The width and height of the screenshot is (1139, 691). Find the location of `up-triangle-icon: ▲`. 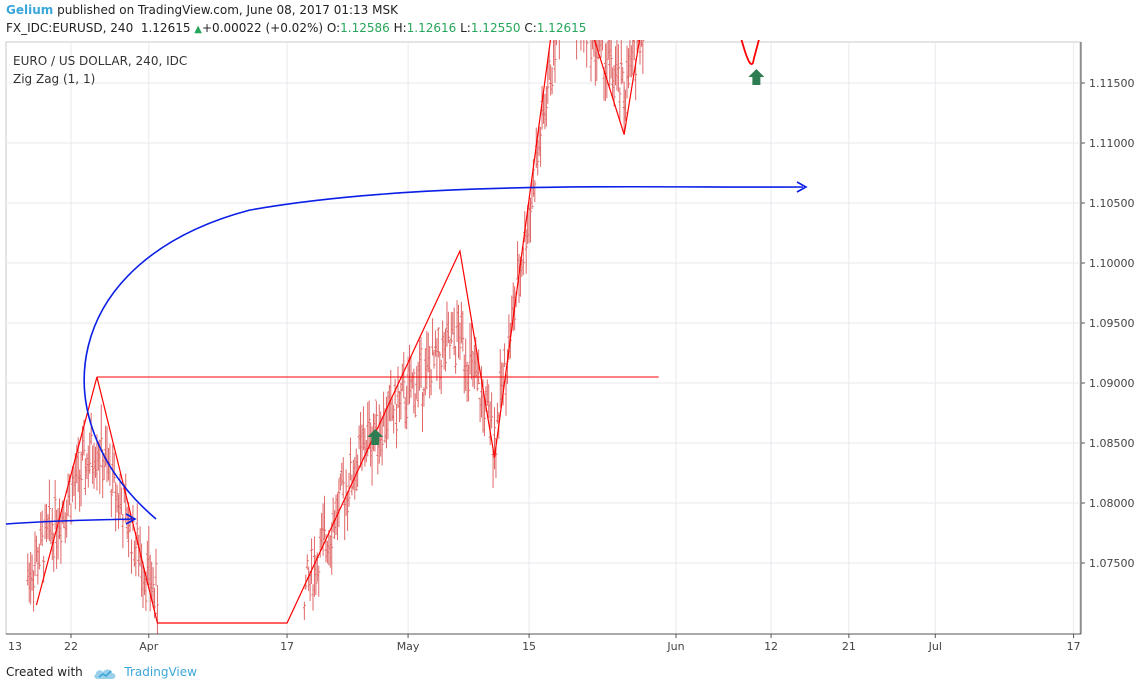

up-triangle-icon: ▲ is located at coordinates (198, 29).